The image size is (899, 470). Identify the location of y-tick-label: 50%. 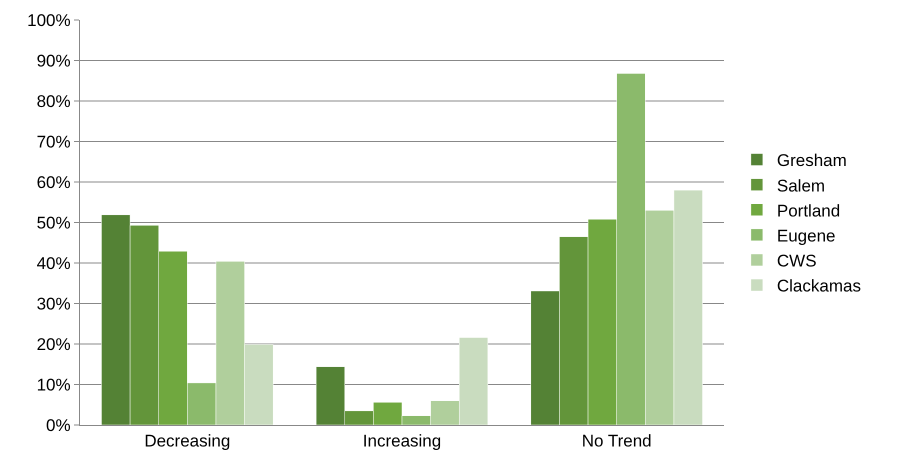
(53, 222).